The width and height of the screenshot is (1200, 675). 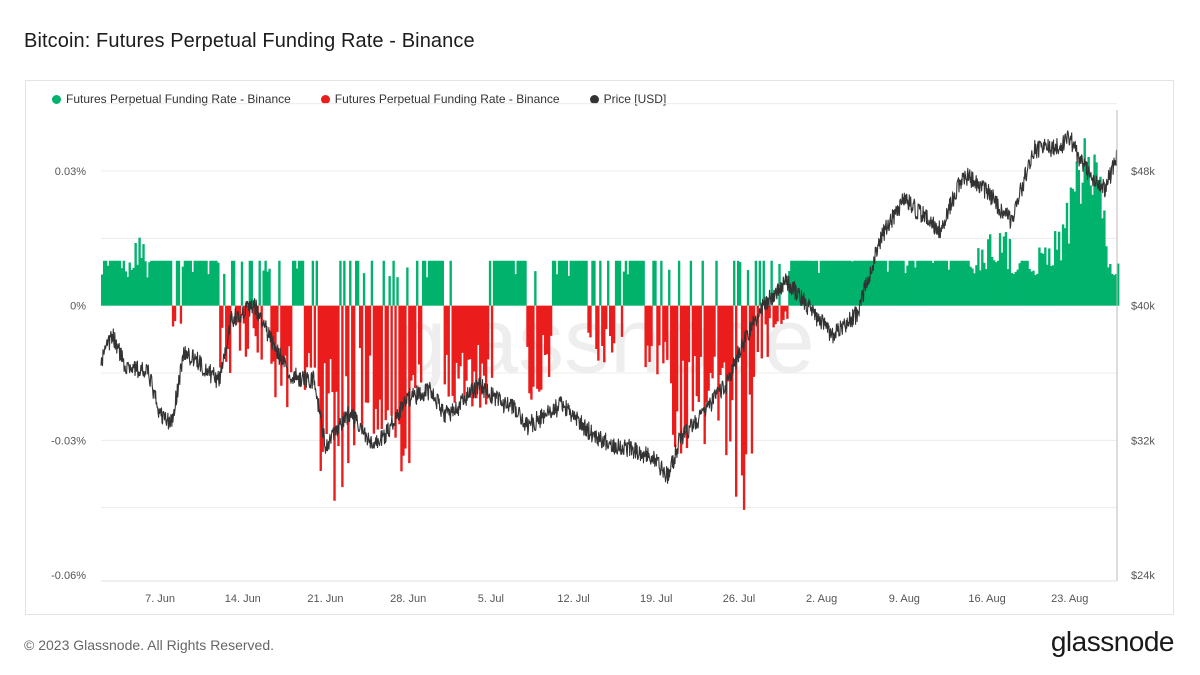 What do you see at coordinates (78, 307) in the screenshot?
I see `y-left-tick-label: 0%` at bounding box center [78, 307].